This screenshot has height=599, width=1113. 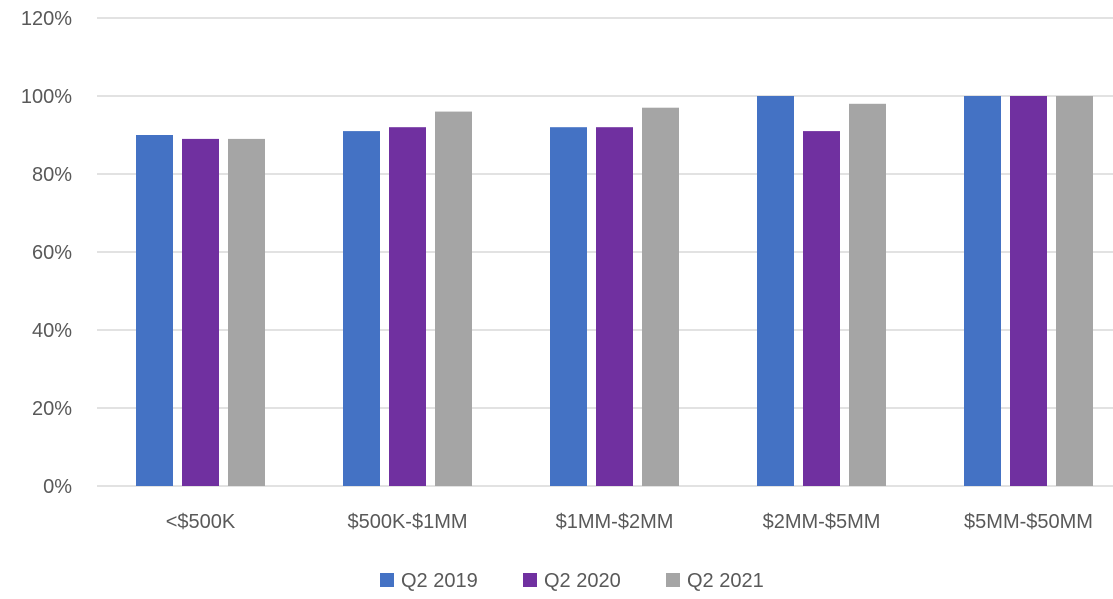 What do you see at coordinates (57, 487) in the screenshot?
I see `y-tick-label: 0%` at bounding box center [57, 487].